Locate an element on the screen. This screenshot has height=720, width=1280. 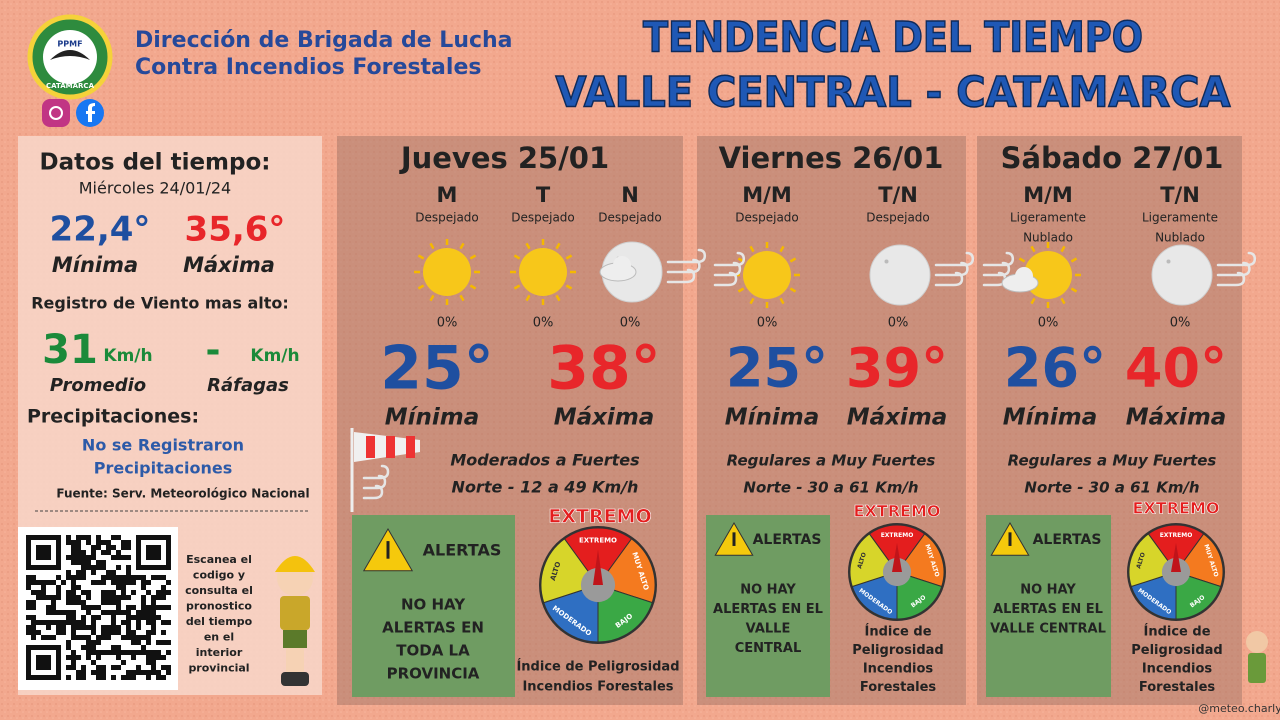
gust-label: Ráfagas is located at coordinates (248, 385).